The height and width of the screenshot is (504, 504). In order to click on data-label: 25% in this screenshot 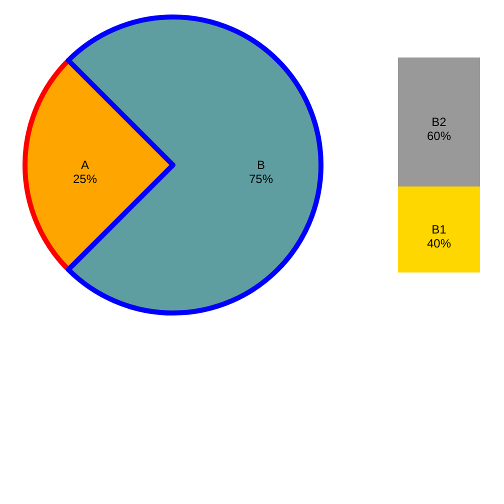, I will do `click(85, 179)`.